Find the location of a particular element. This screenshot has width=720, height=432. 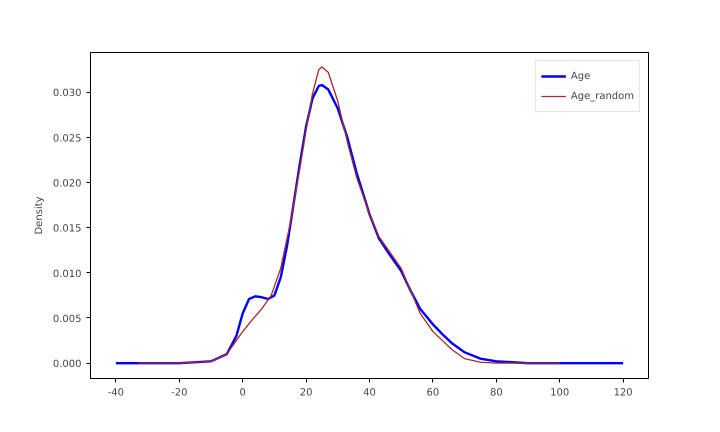

y-tick-label: 0.010 is located at coordinates (67, 274).